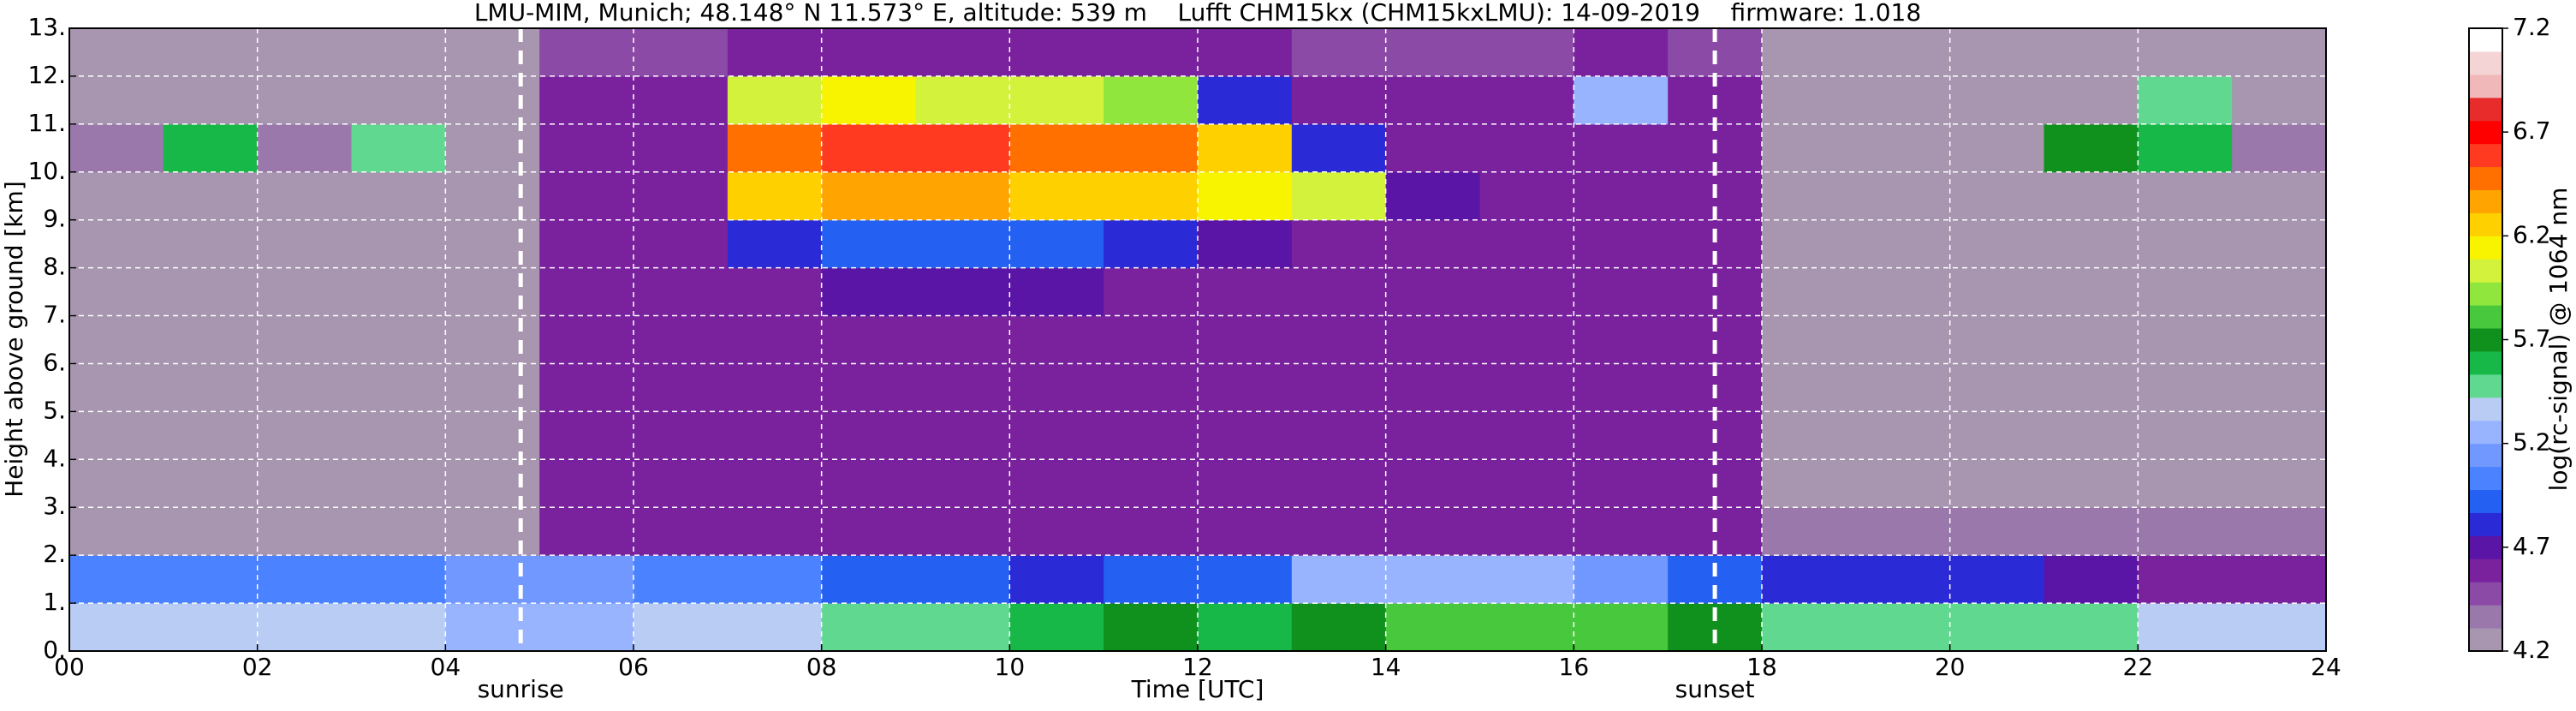 The height and width of the screenshot is (711, 2576). I want to click on y-tick-label: 4., so click(55, 458).